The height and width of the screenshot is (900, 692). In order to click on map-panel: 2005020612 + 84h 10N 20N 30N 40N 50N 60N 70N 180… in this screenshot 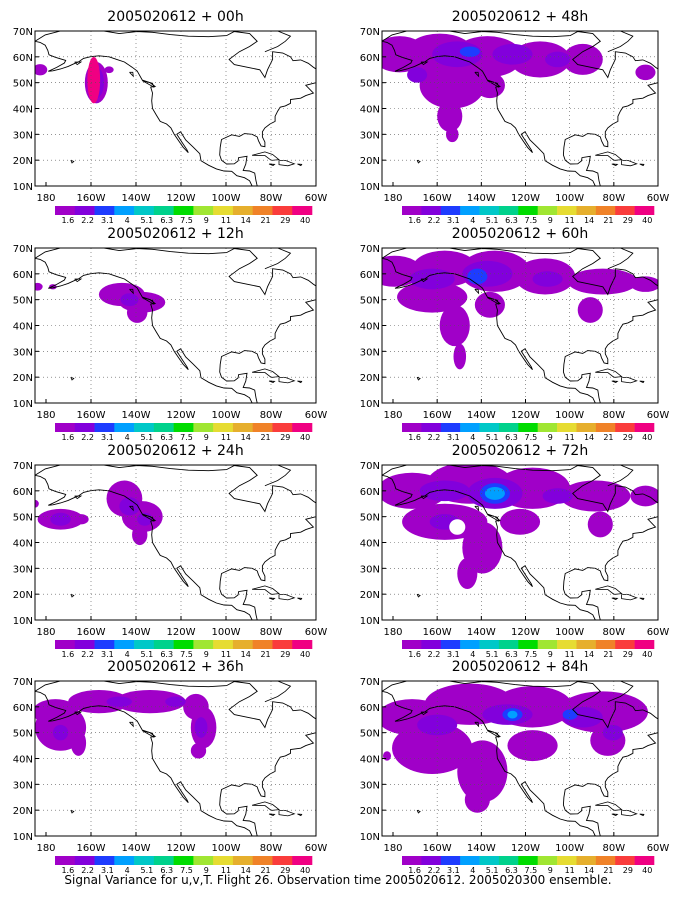, I will do `click(515, 767)`.